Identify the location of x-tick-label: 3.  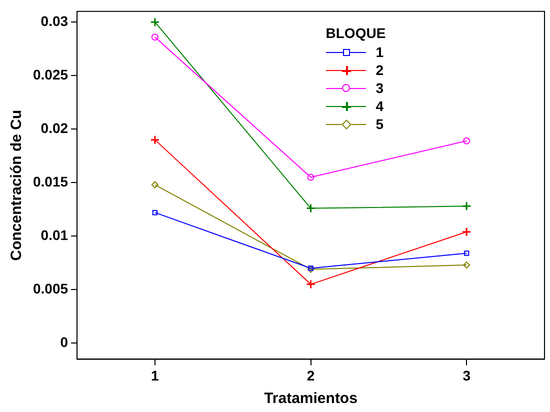
(466, 375).